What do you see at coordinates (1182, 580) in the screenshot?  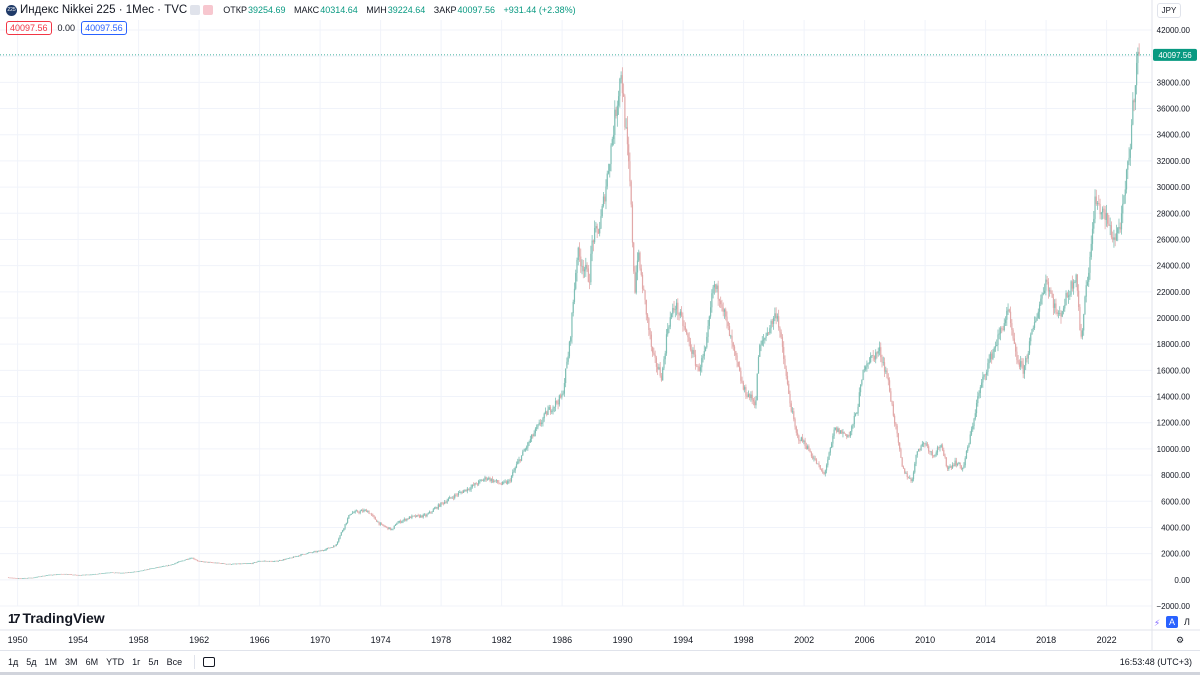 I see `y-tick-label: 0.00` at bounding box center [1182, 580].